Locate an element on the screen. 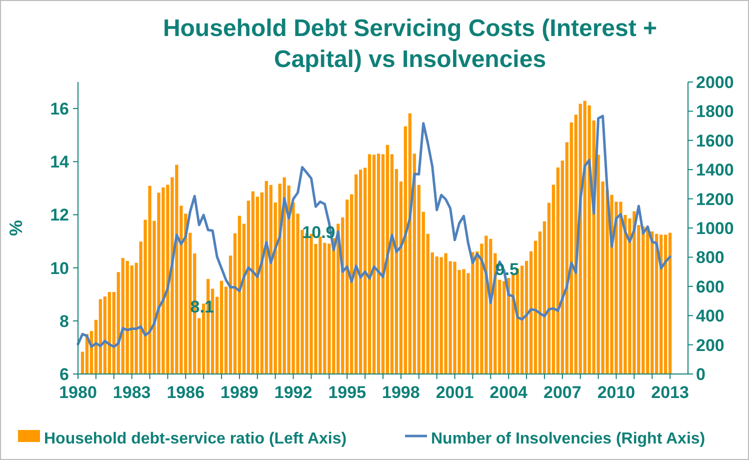  y2-tick-label: 800 is located at coordinates (710, 258).